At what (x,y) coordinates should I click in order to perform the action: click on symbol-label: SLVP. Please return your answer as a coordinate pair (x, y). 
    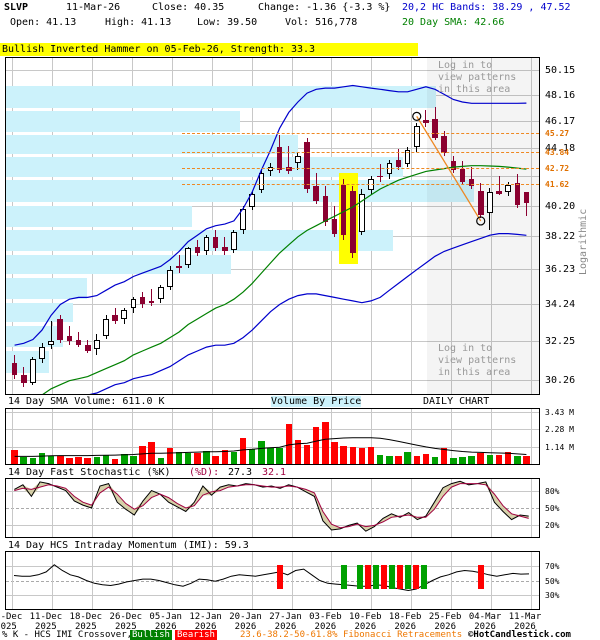
    Looking at the image, I should click on (16, 7).